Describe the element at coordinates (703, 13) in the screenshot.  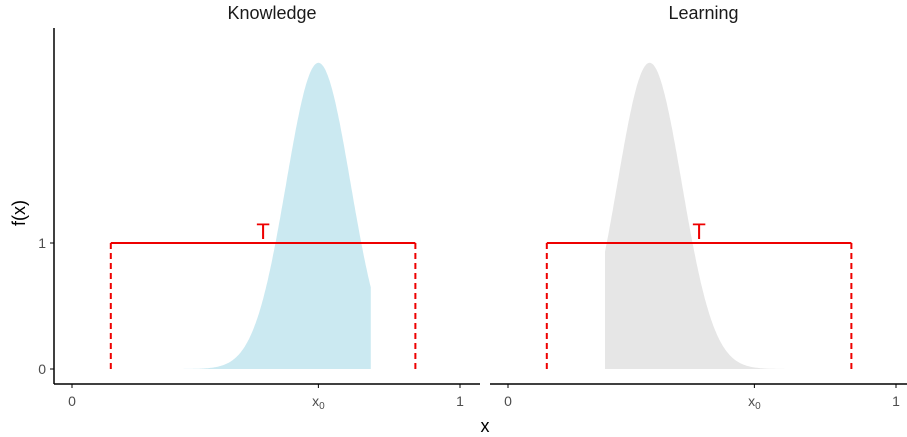
I see `panel-title: Learning` at that location.